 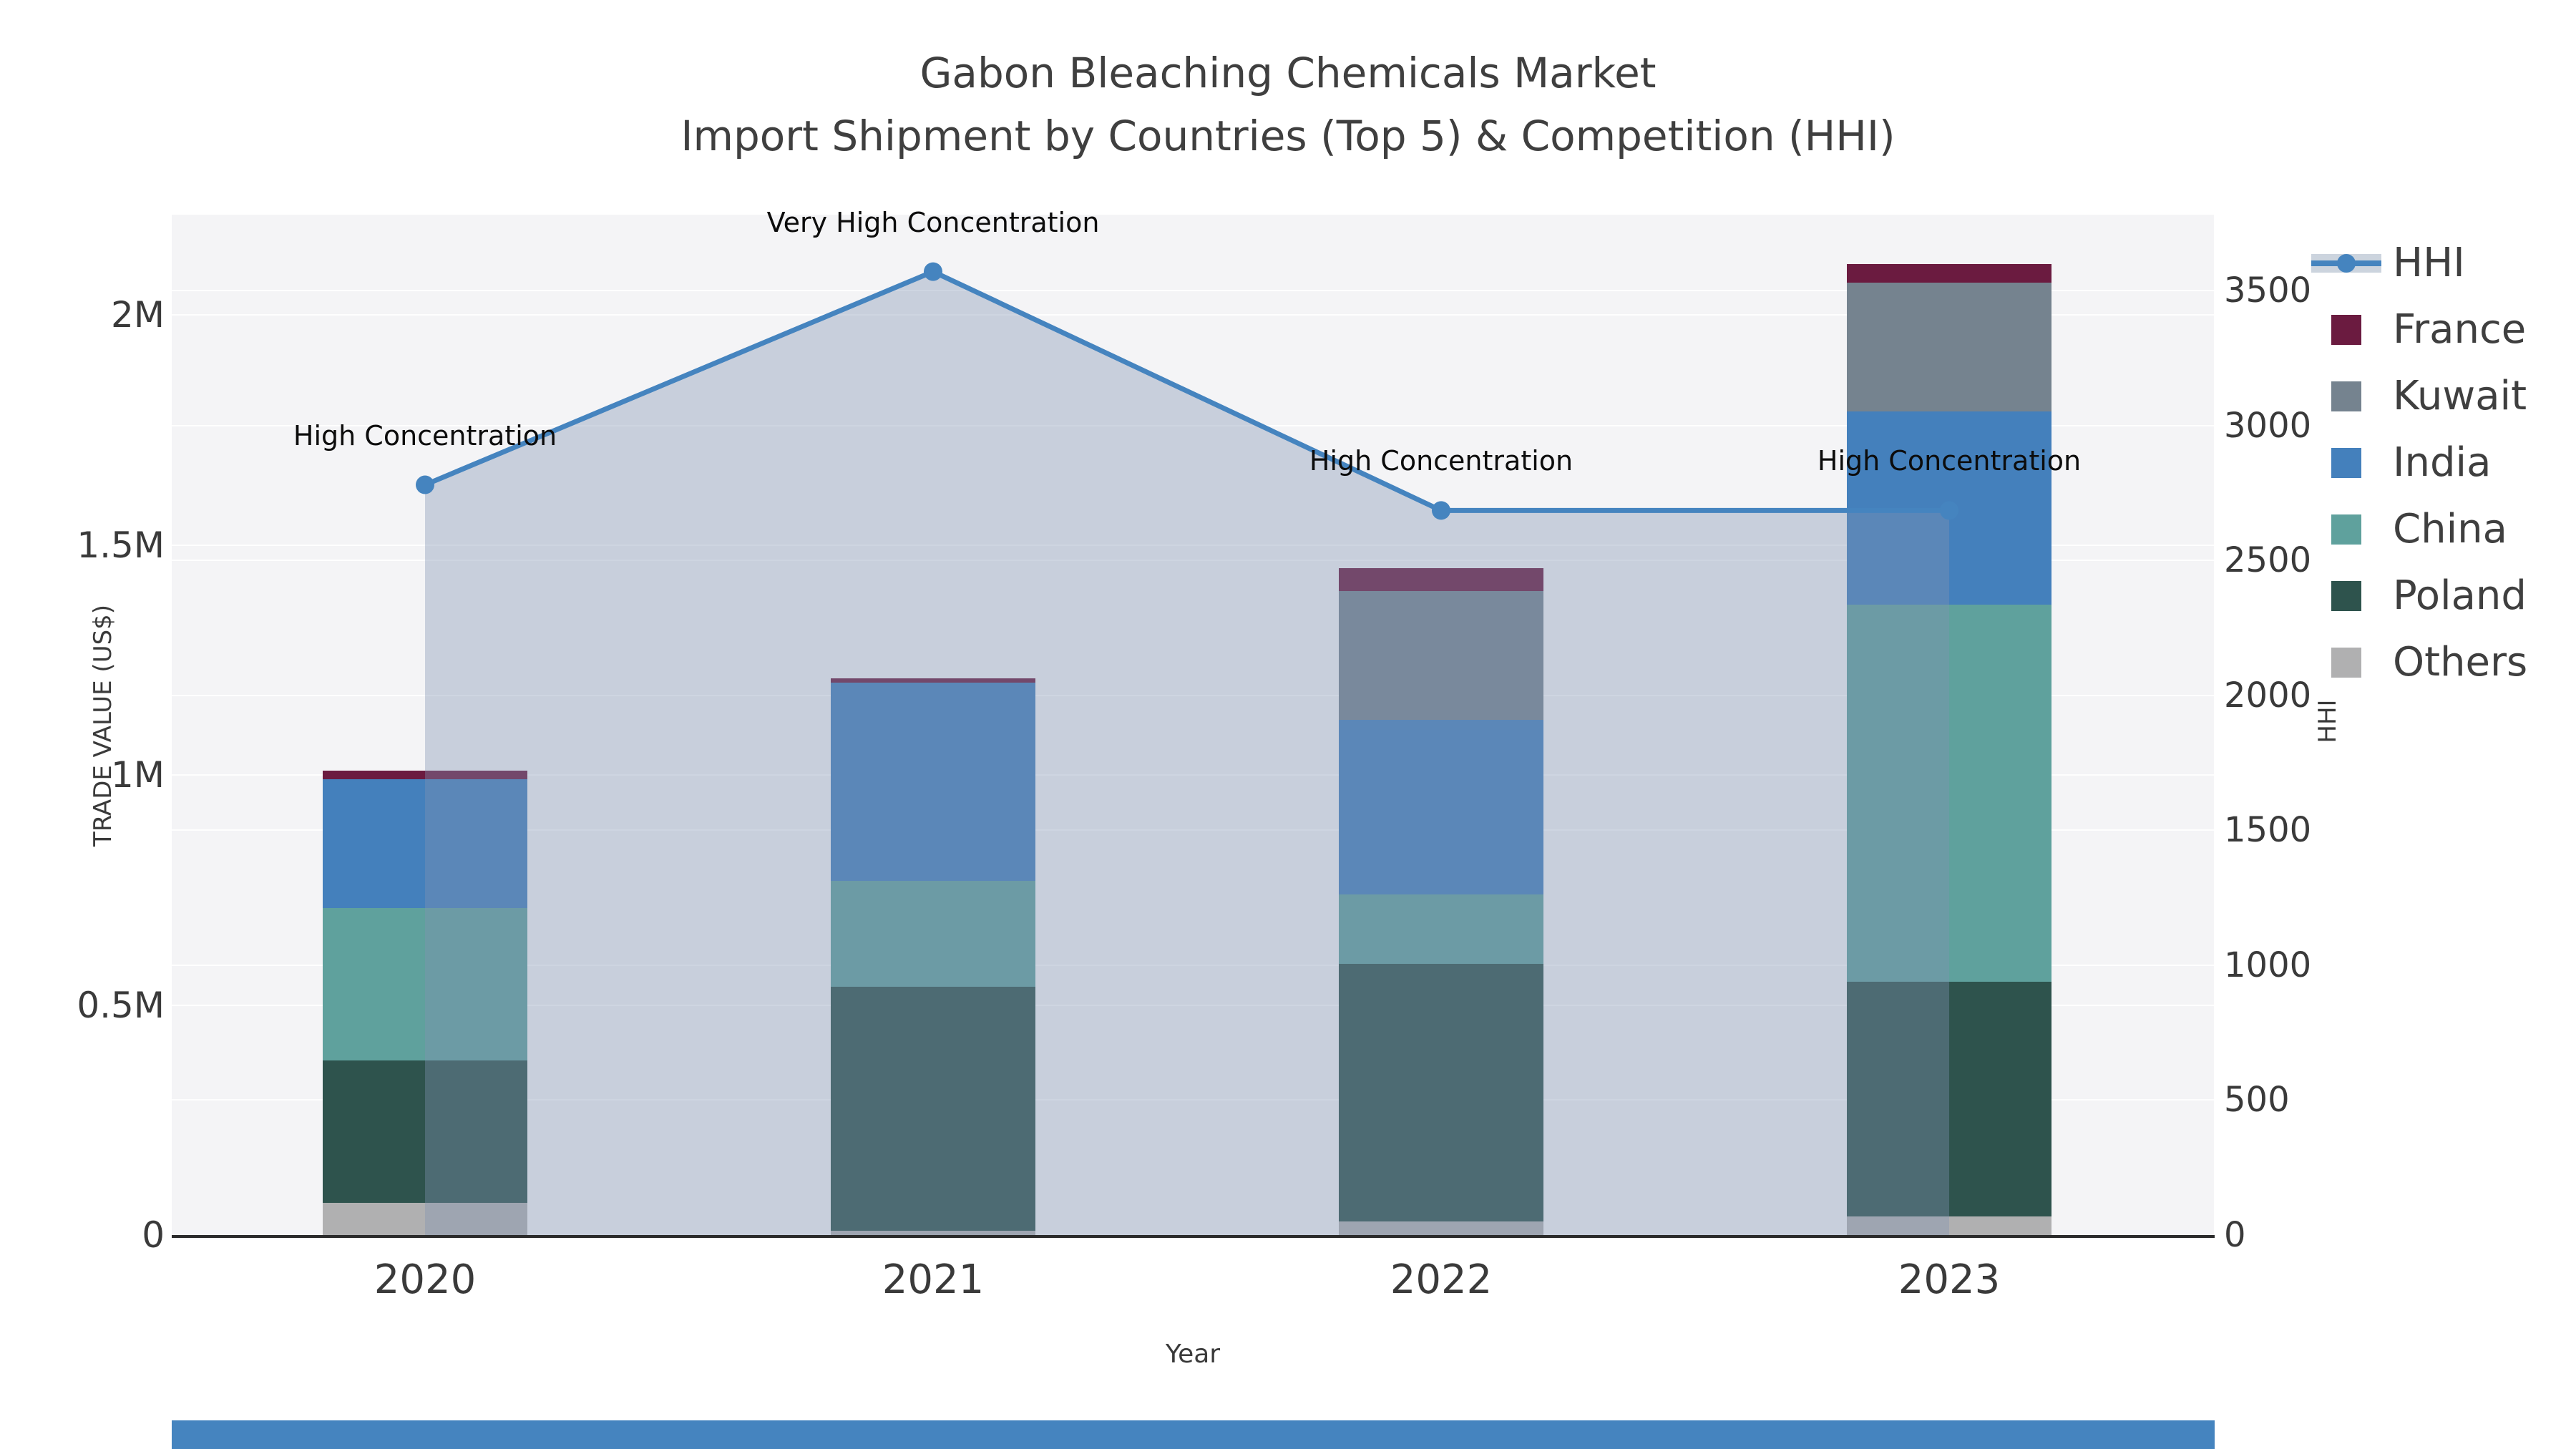 I want to click on bar-segment-others-2022, so click(x=1441, y=1228).